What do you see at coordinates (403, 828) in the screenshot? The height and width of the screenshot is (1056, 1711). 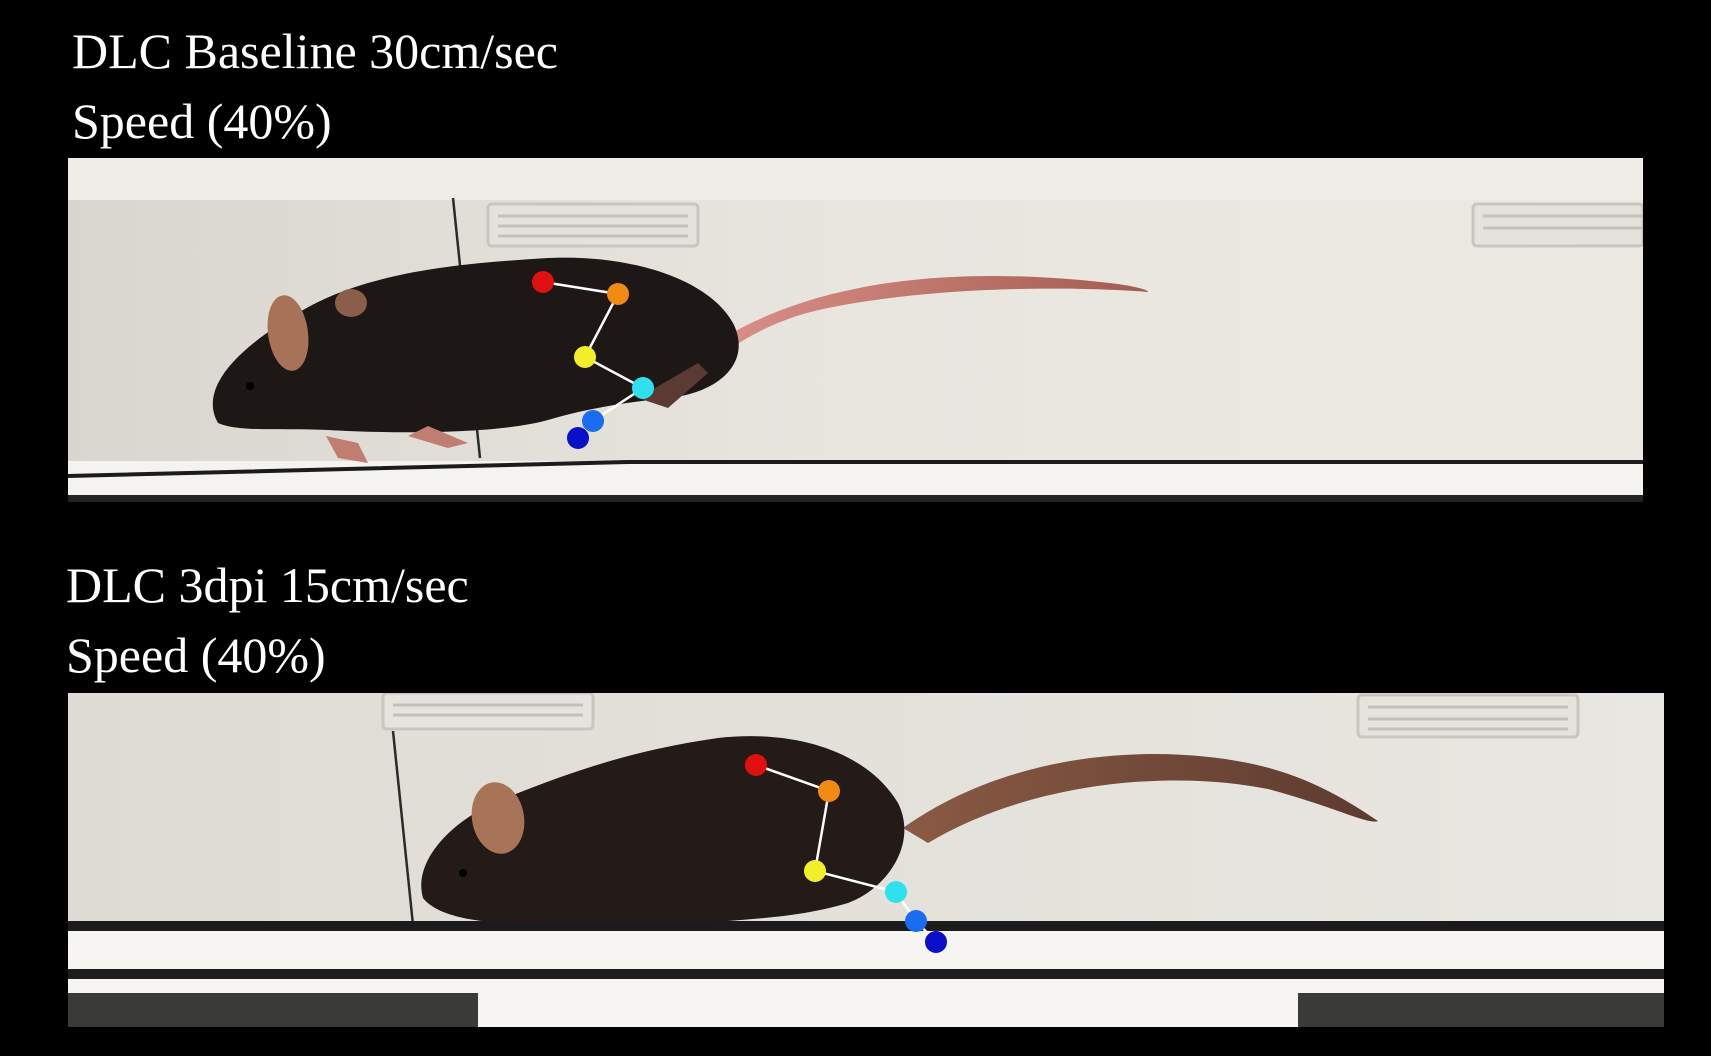 I see `enclosure-seam` at bounding box center [403, 828].